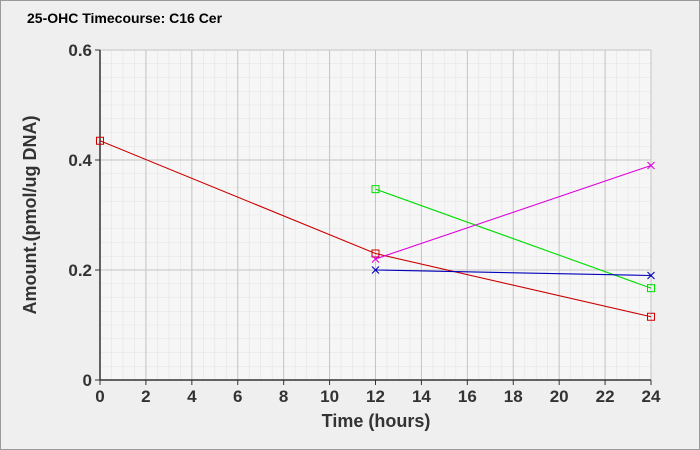  What do you see at coordinates (192, 396) in the screenshot?
I see `x-tick-label: 4` at bounding box center [192, 396].